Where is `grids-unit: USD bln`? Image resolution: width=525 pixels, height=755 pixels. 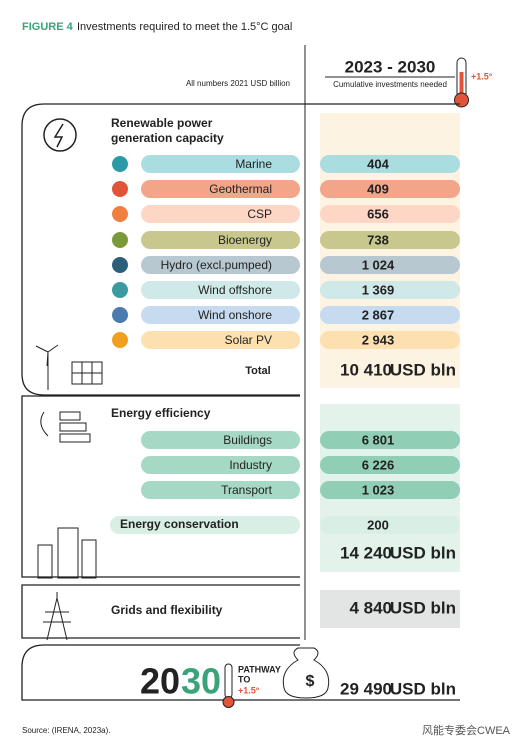 grids-unit: USD bln is located at coordinates (423, 607).